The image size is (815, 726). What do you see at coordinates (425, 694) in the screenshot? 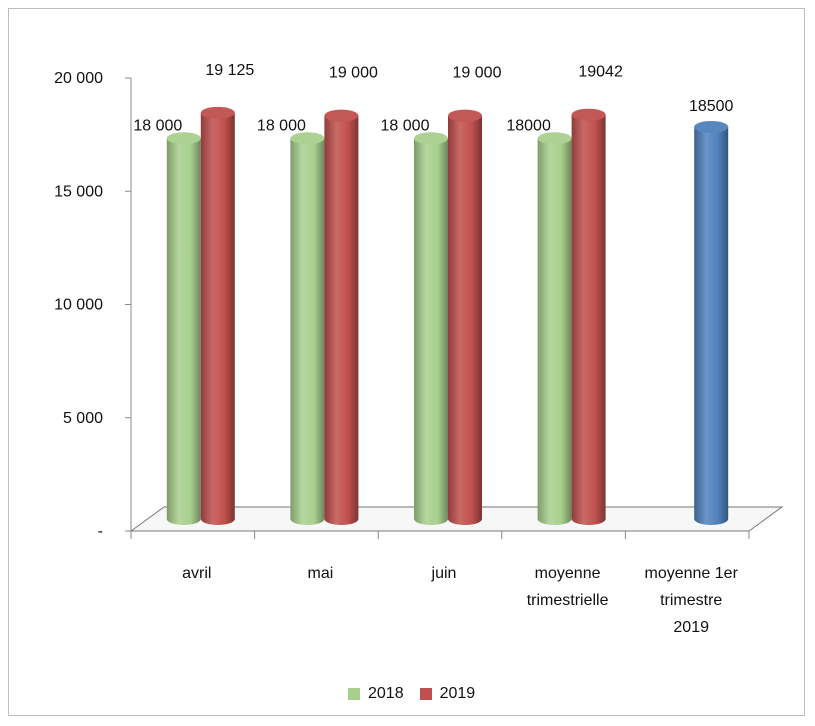
I see `legend-swatch-2019` at bounding box center [425, 694].